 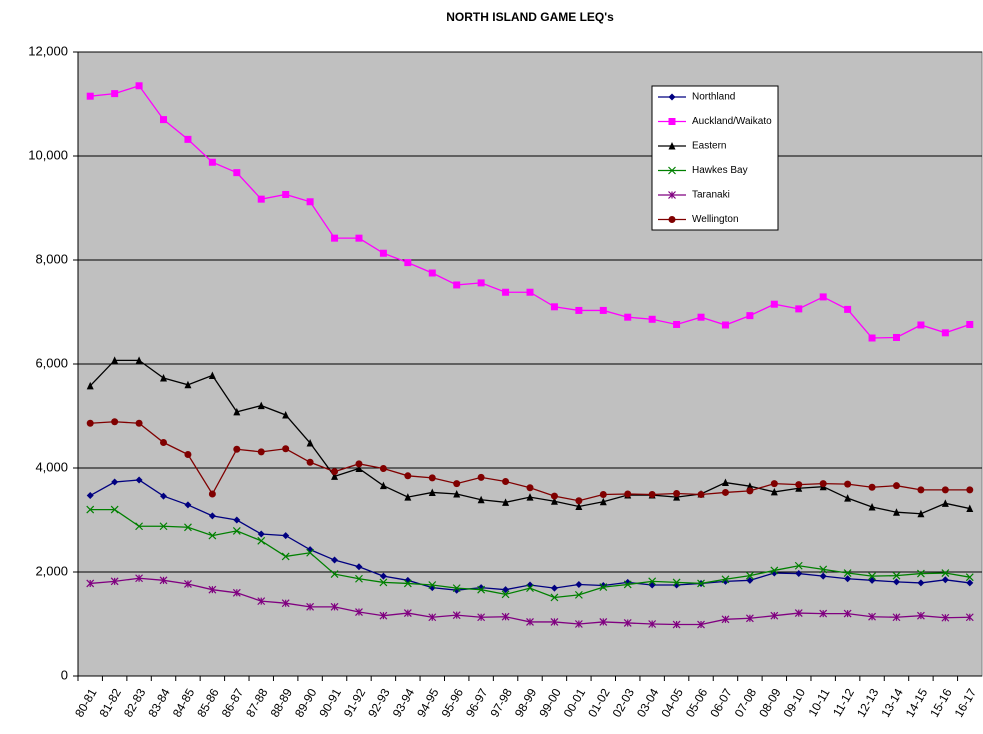 I want to click on x-tick-label: 12-13, so click(x=868, y=703).